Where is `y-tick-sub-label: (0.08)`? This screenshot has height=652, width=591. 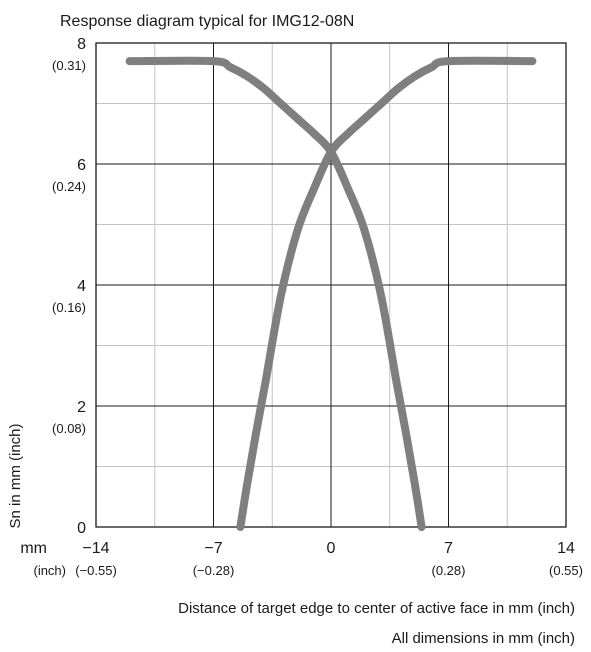
y-tick-sub-label: (0.08) is located at coordinates (69, 428).